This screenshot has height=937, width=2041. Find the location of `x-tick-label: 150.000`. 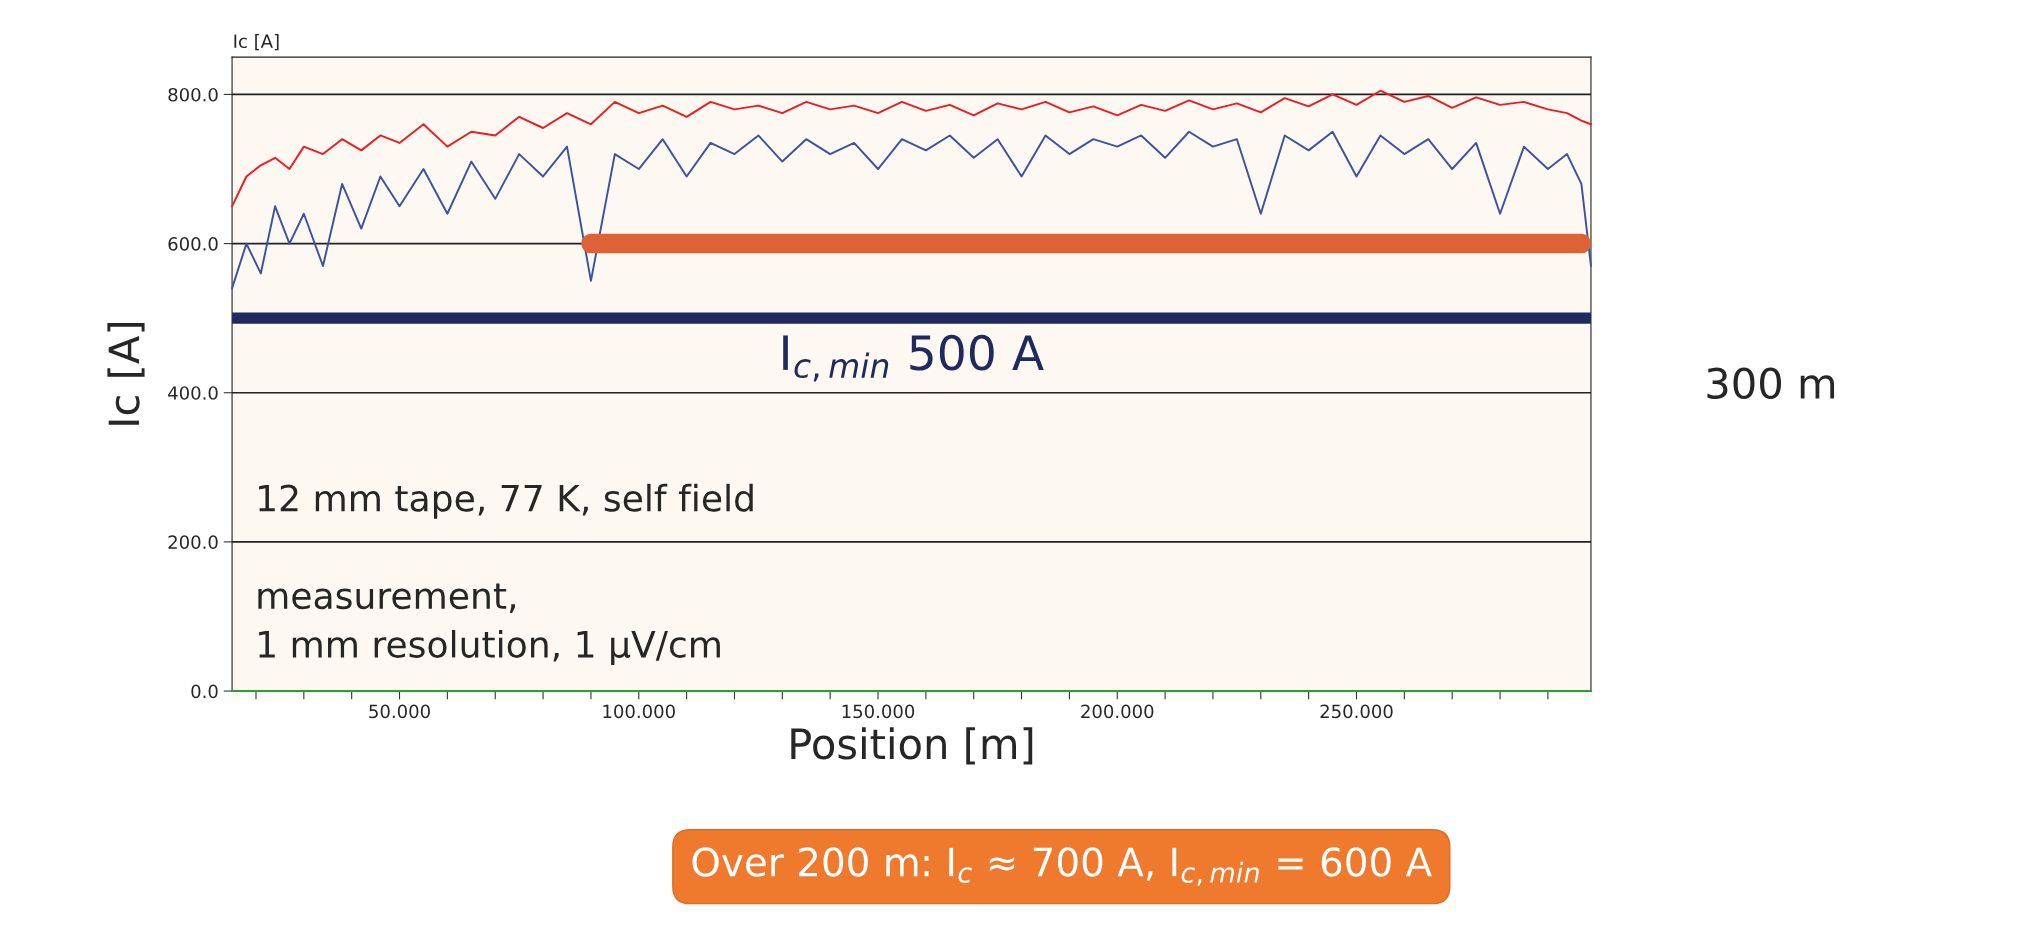

x-tick-label: 150.000 is located at coordinates (878, 711).